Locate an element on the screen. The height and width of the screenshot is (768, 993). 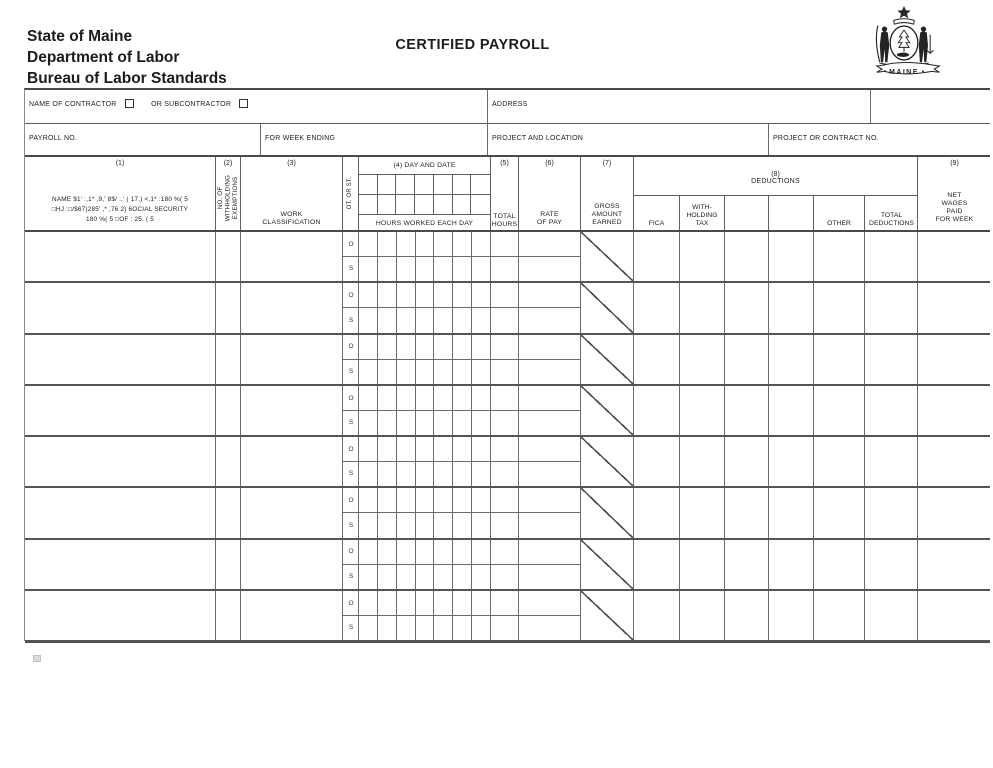
subcontractor-checkbox is located at coordinates (244, 103).